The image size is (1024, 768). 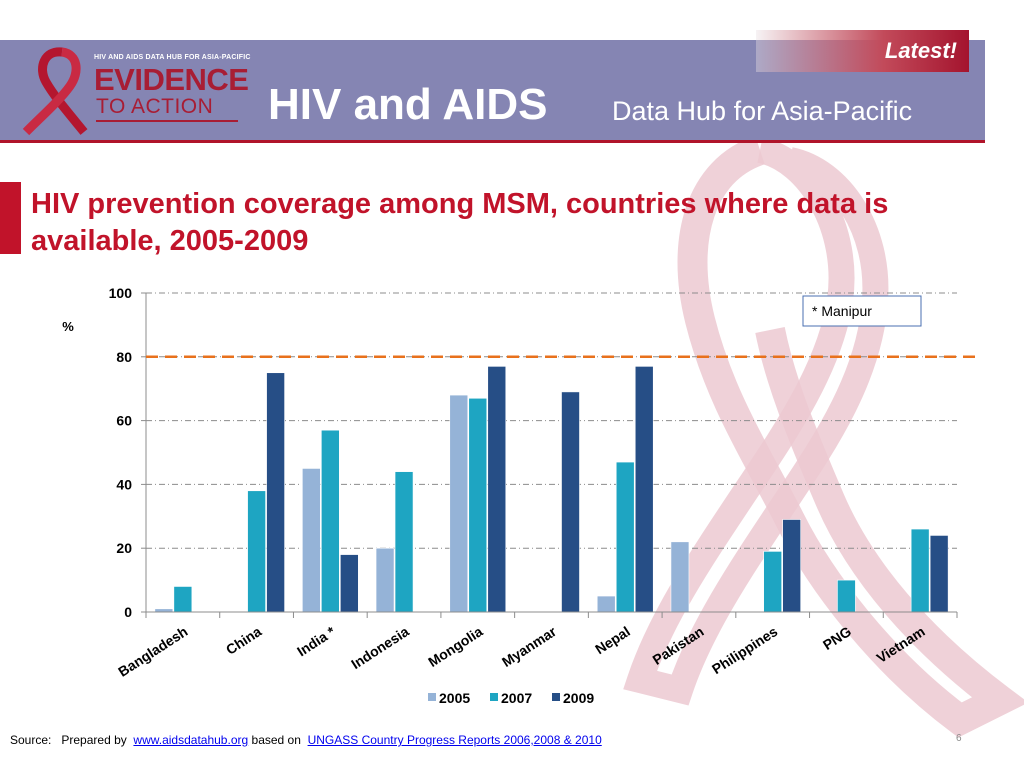 What do you see at coordinates (380, 647) in the screenshot?
I see `x-category-label: Indonesia` at bounding box center [380, 647].